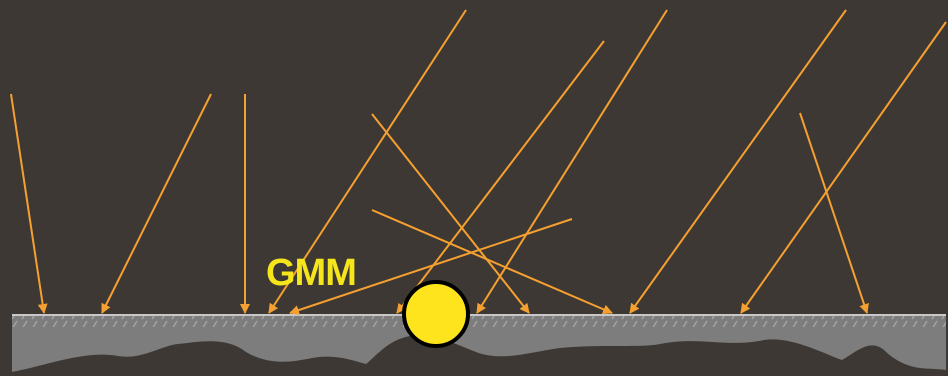  Describe the element at coordinates (436, 314) in the screenshot. I see `station-marker` at that location.